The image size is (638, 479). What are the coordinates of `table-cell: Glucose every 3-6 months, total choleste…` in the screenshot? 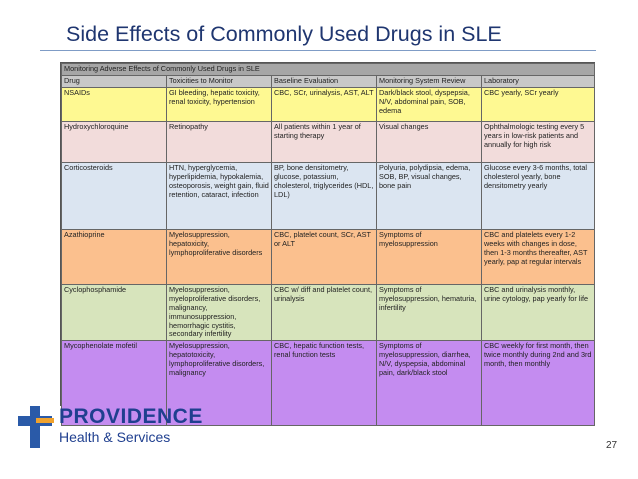 It's located at (538, 195).